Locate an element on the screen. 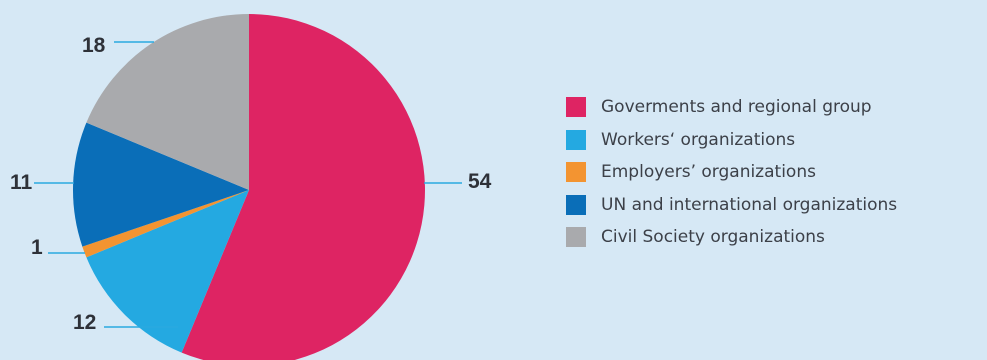 This screenshot has height=360, width=987. pie-slice-workers is located at coordinates (167, 271).